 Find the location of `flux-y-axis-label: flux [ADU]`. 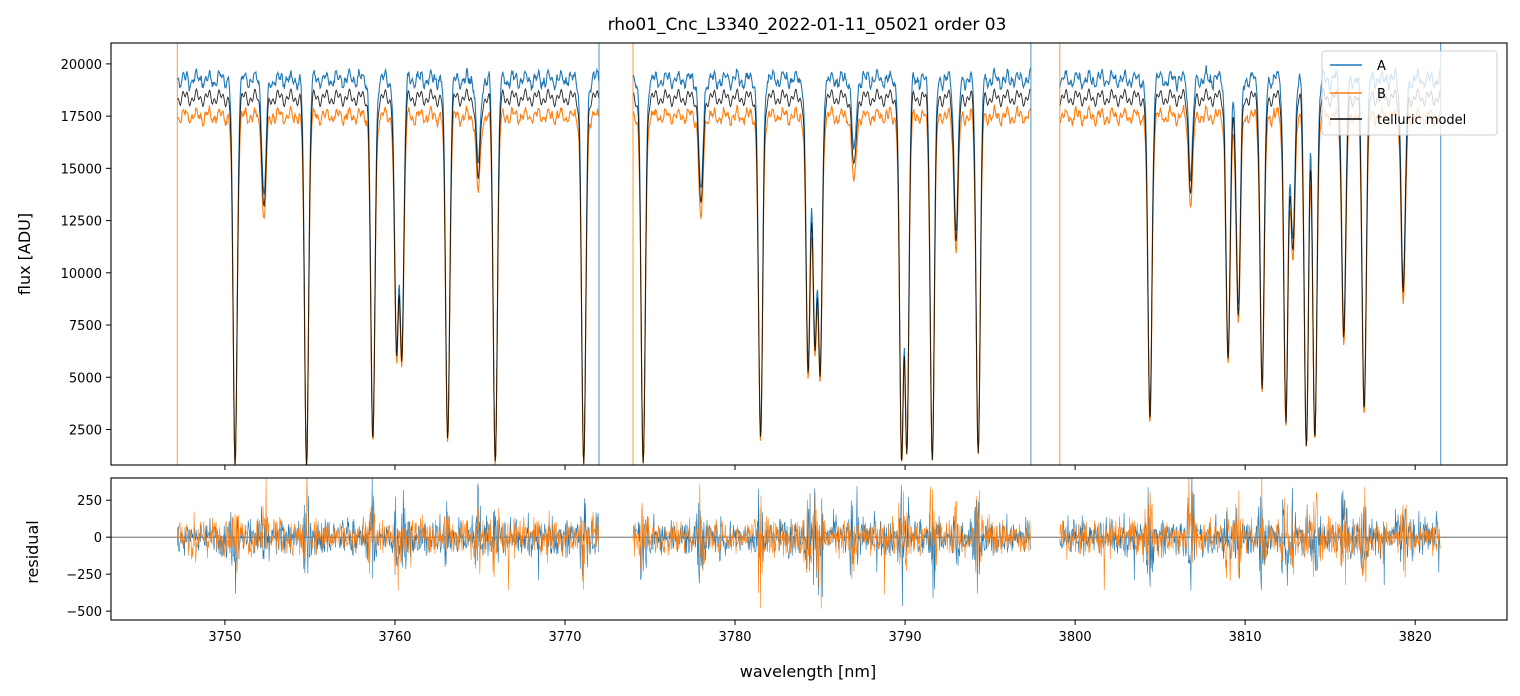

flux-y-axis-label: flux [ADU] is located at coordinates (24, 254).